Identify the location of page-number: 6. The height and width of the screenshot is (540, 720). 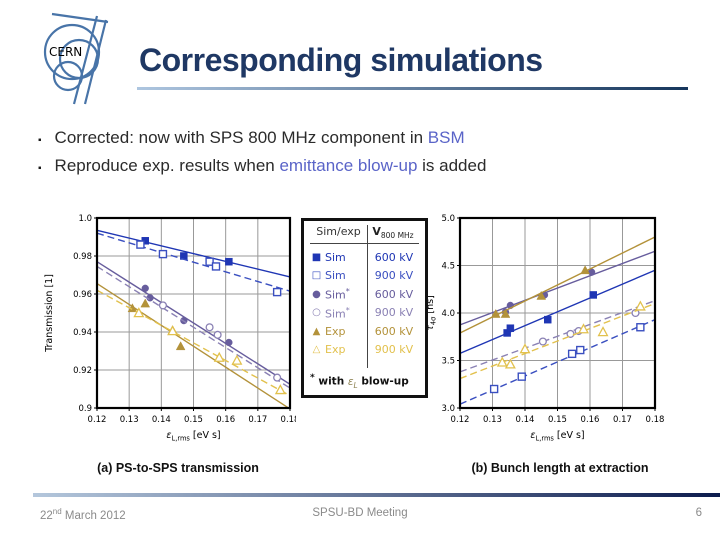
(698, 513).